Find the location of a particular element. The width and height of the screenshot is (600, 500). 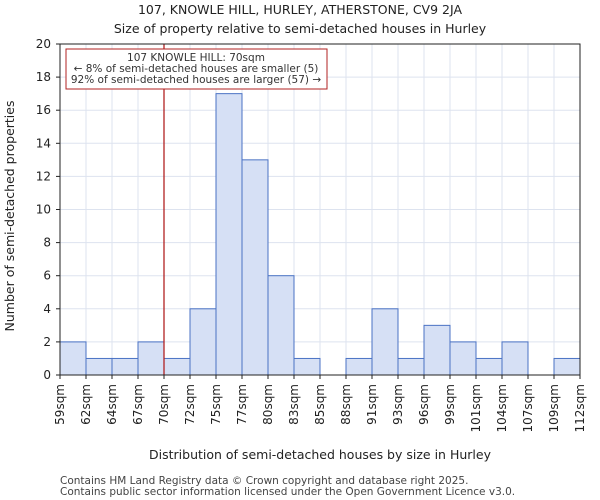

x-tick-label: 62sqm is located at coordinates (86, 404).